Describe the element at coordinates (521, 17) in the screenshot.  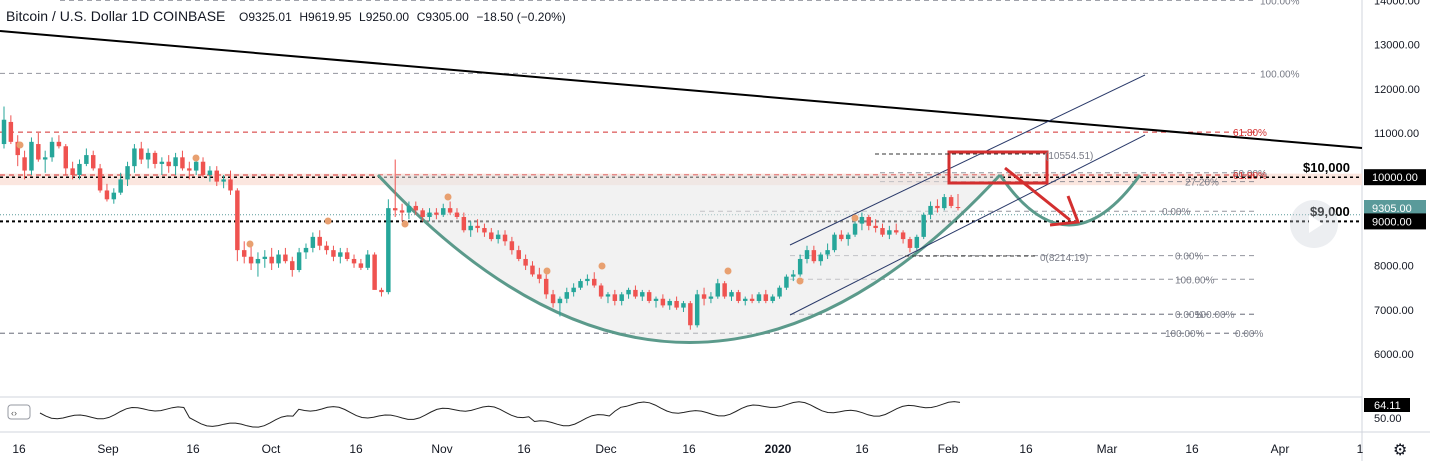
I see `change-value: −18.50 (−0.20%)` at that location.